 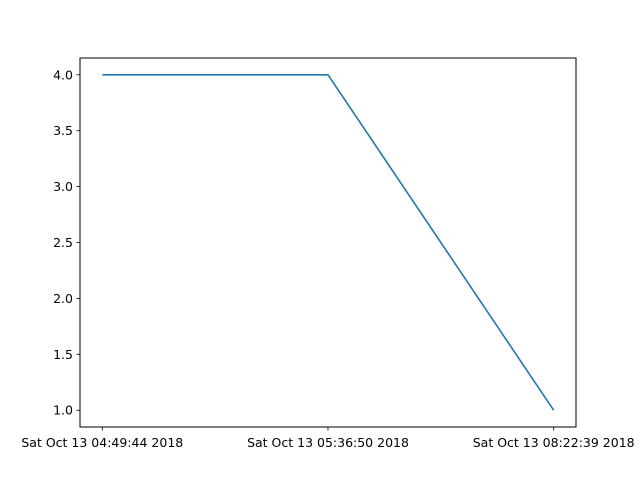 I want to click on x-tick-label: Sat Oct 13 08:22:39 2018, so click(x=554, y=442).